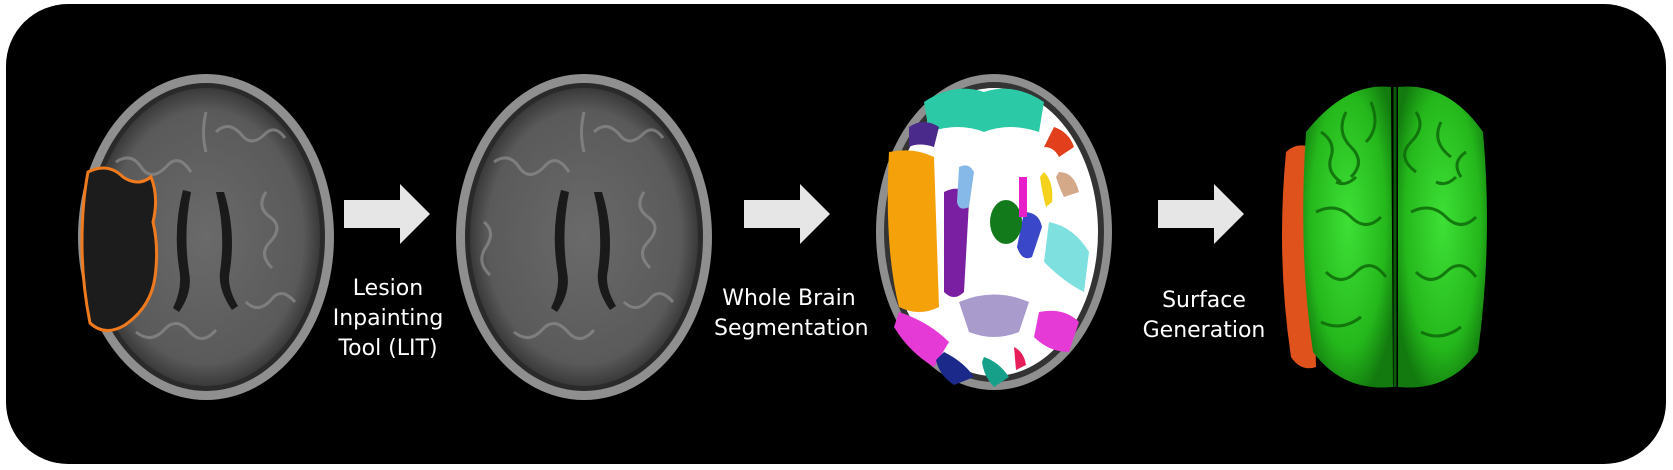 Image resolution: width=1673 pixels, height=470 pixels. Describe the element at coordinates (1204, 316) in the screenshot. I see `caption-surface-generation: Surface Generation` at that location.